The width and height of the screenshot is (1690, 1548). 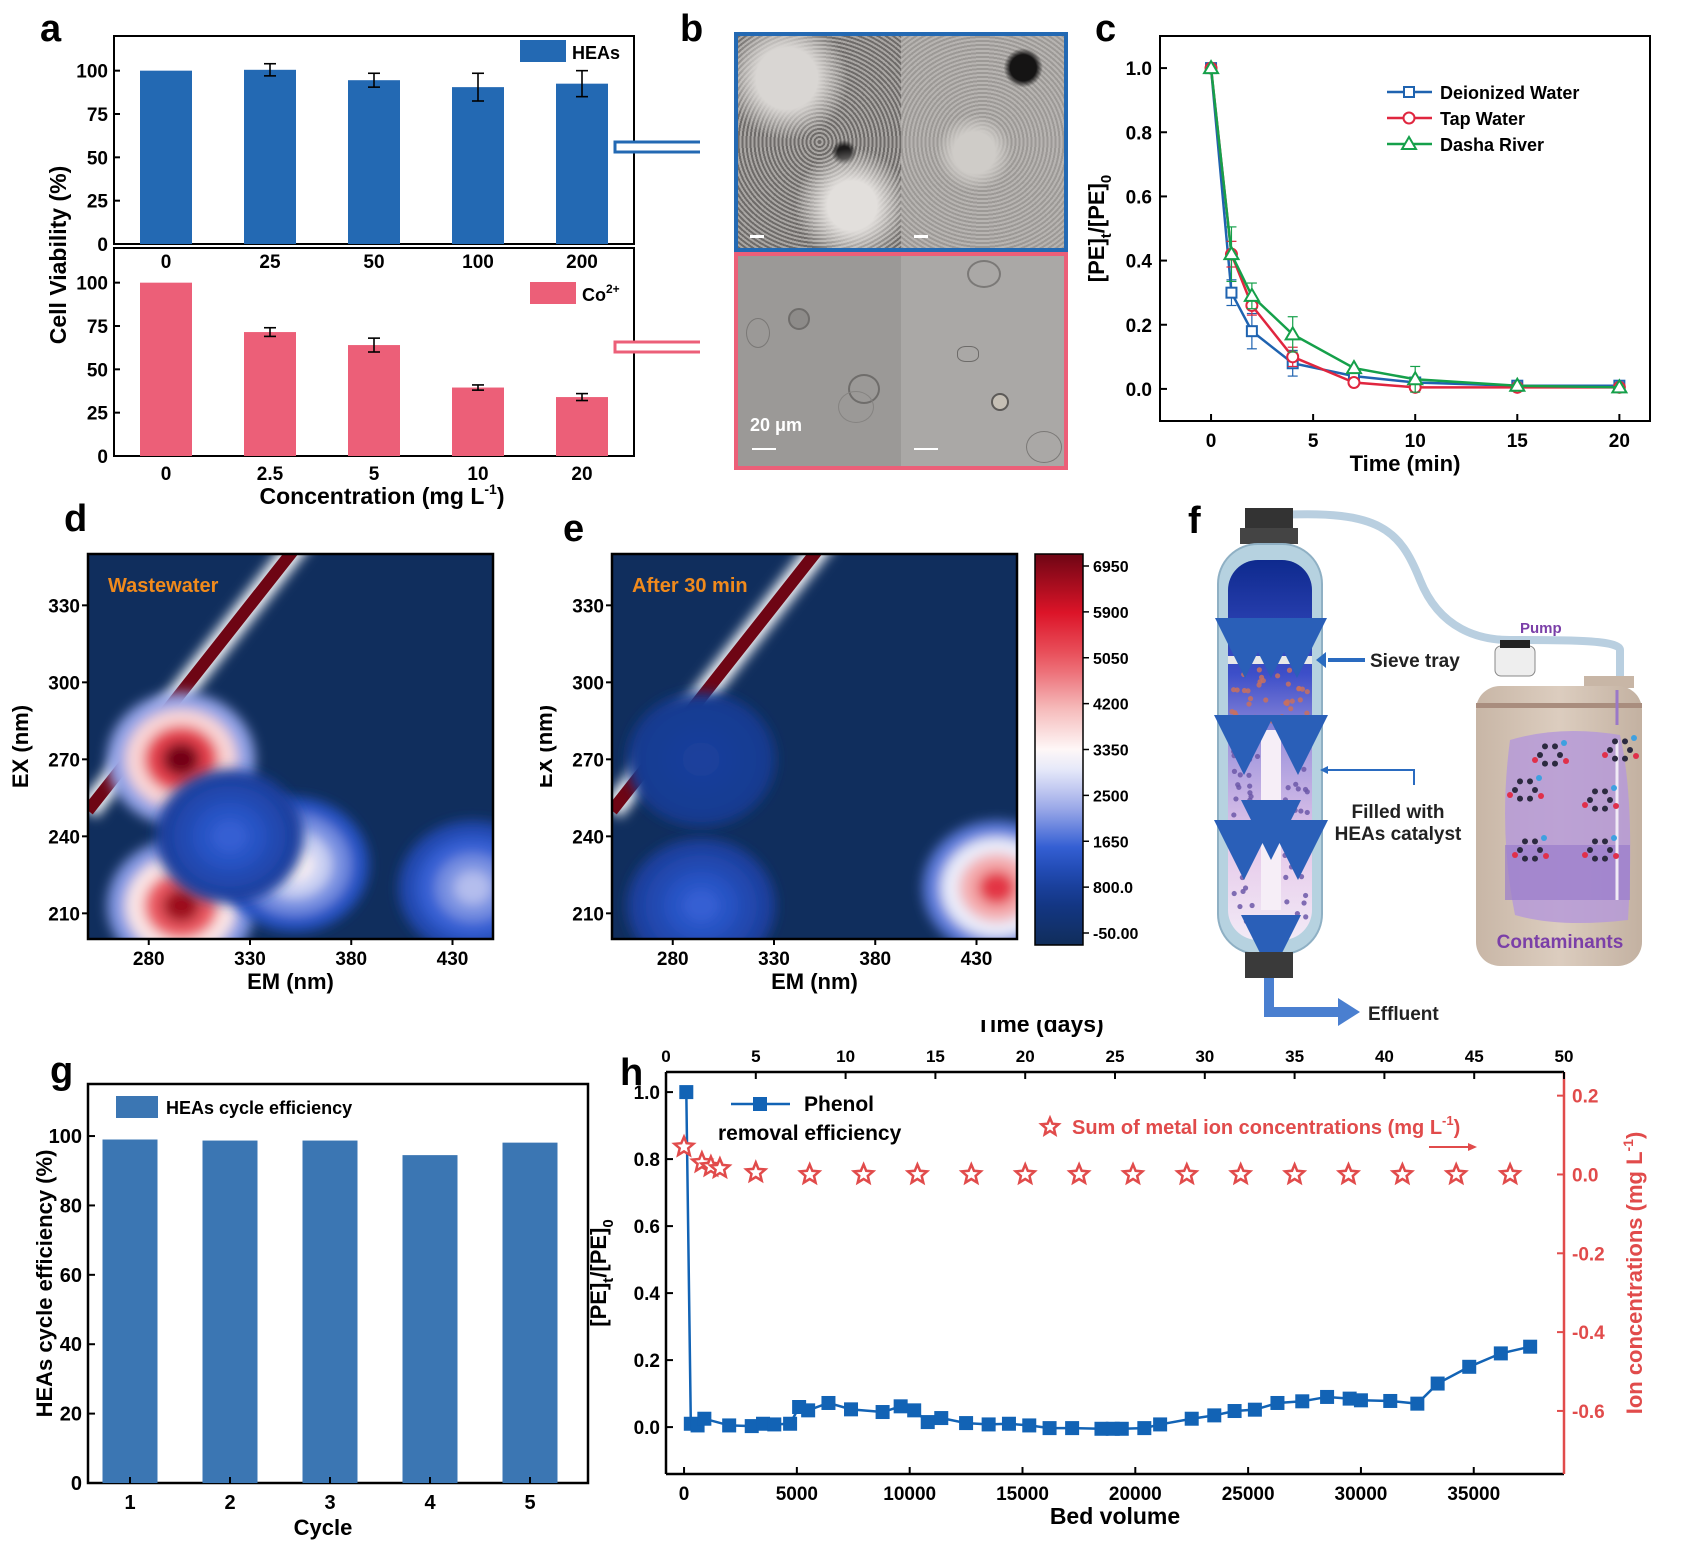 What do you see at coordinates (1634, 1135) in the screenshot?
I see `y2-label-part: )` at bounding box center [1634, 1135].